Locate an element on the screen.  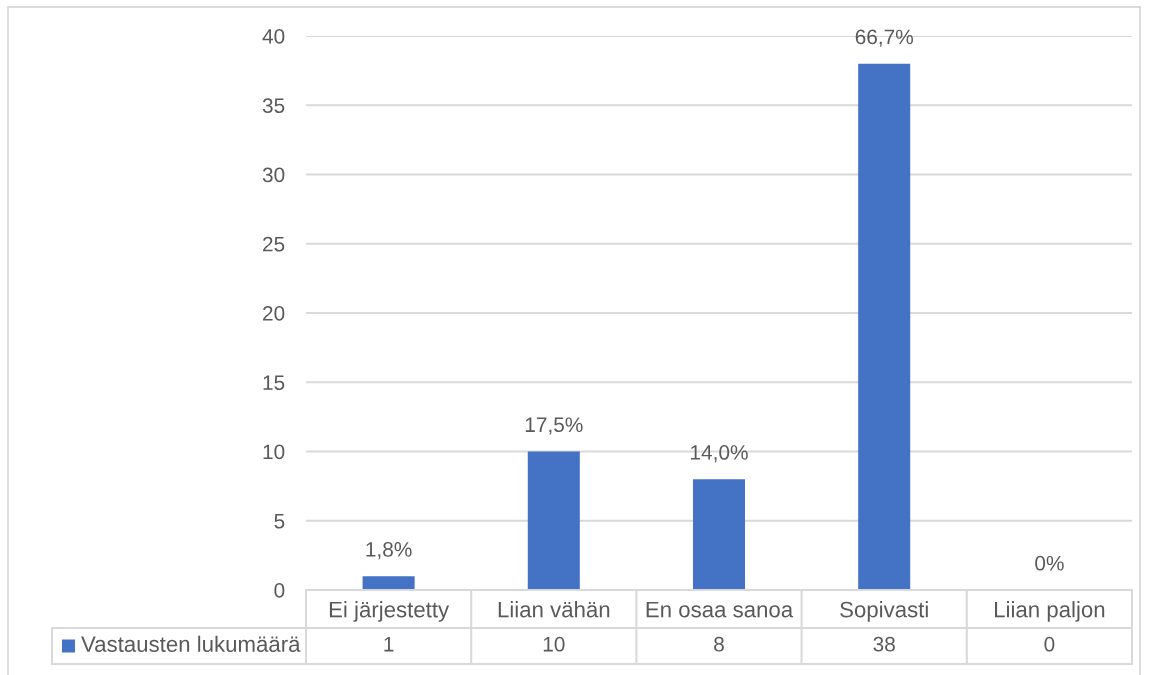
y-tick-label: 0 is located at coordinates (279, 590).